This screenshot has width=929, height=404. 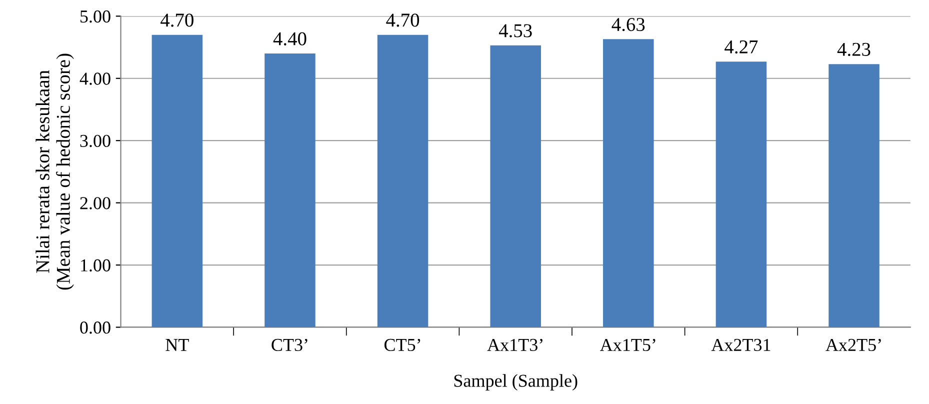 What do you see at coordinates (628, 345) in the screenshot?
I see `x-tick-label: Ax1T5’` at bounding box center [628, 345].